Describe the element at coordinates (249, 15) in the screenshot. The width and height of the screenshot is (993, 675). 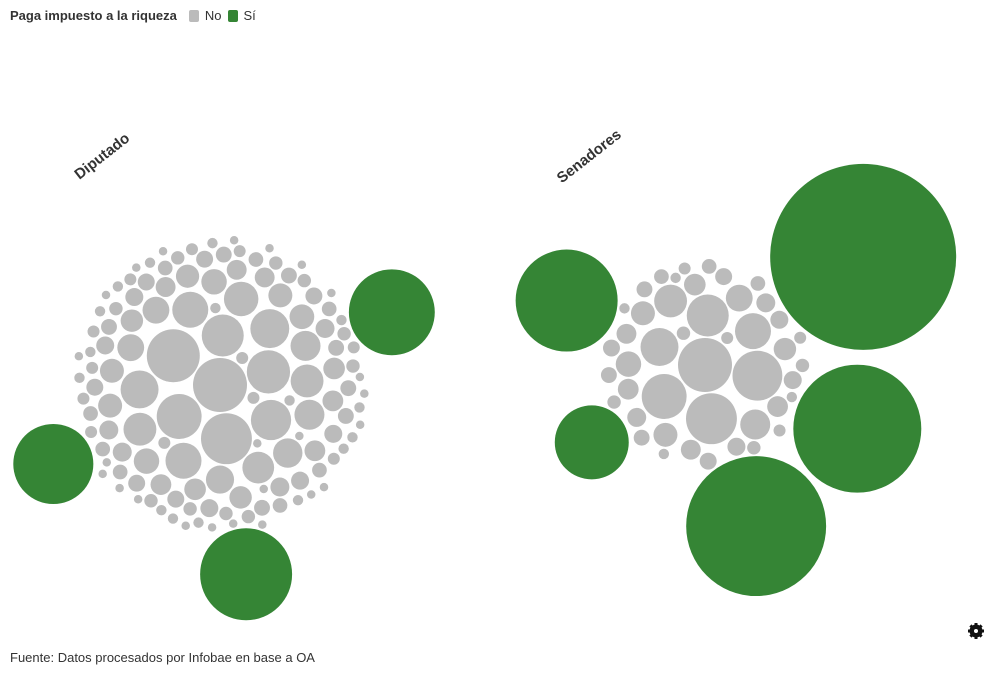
I see `legend-label: Sí` at that location.